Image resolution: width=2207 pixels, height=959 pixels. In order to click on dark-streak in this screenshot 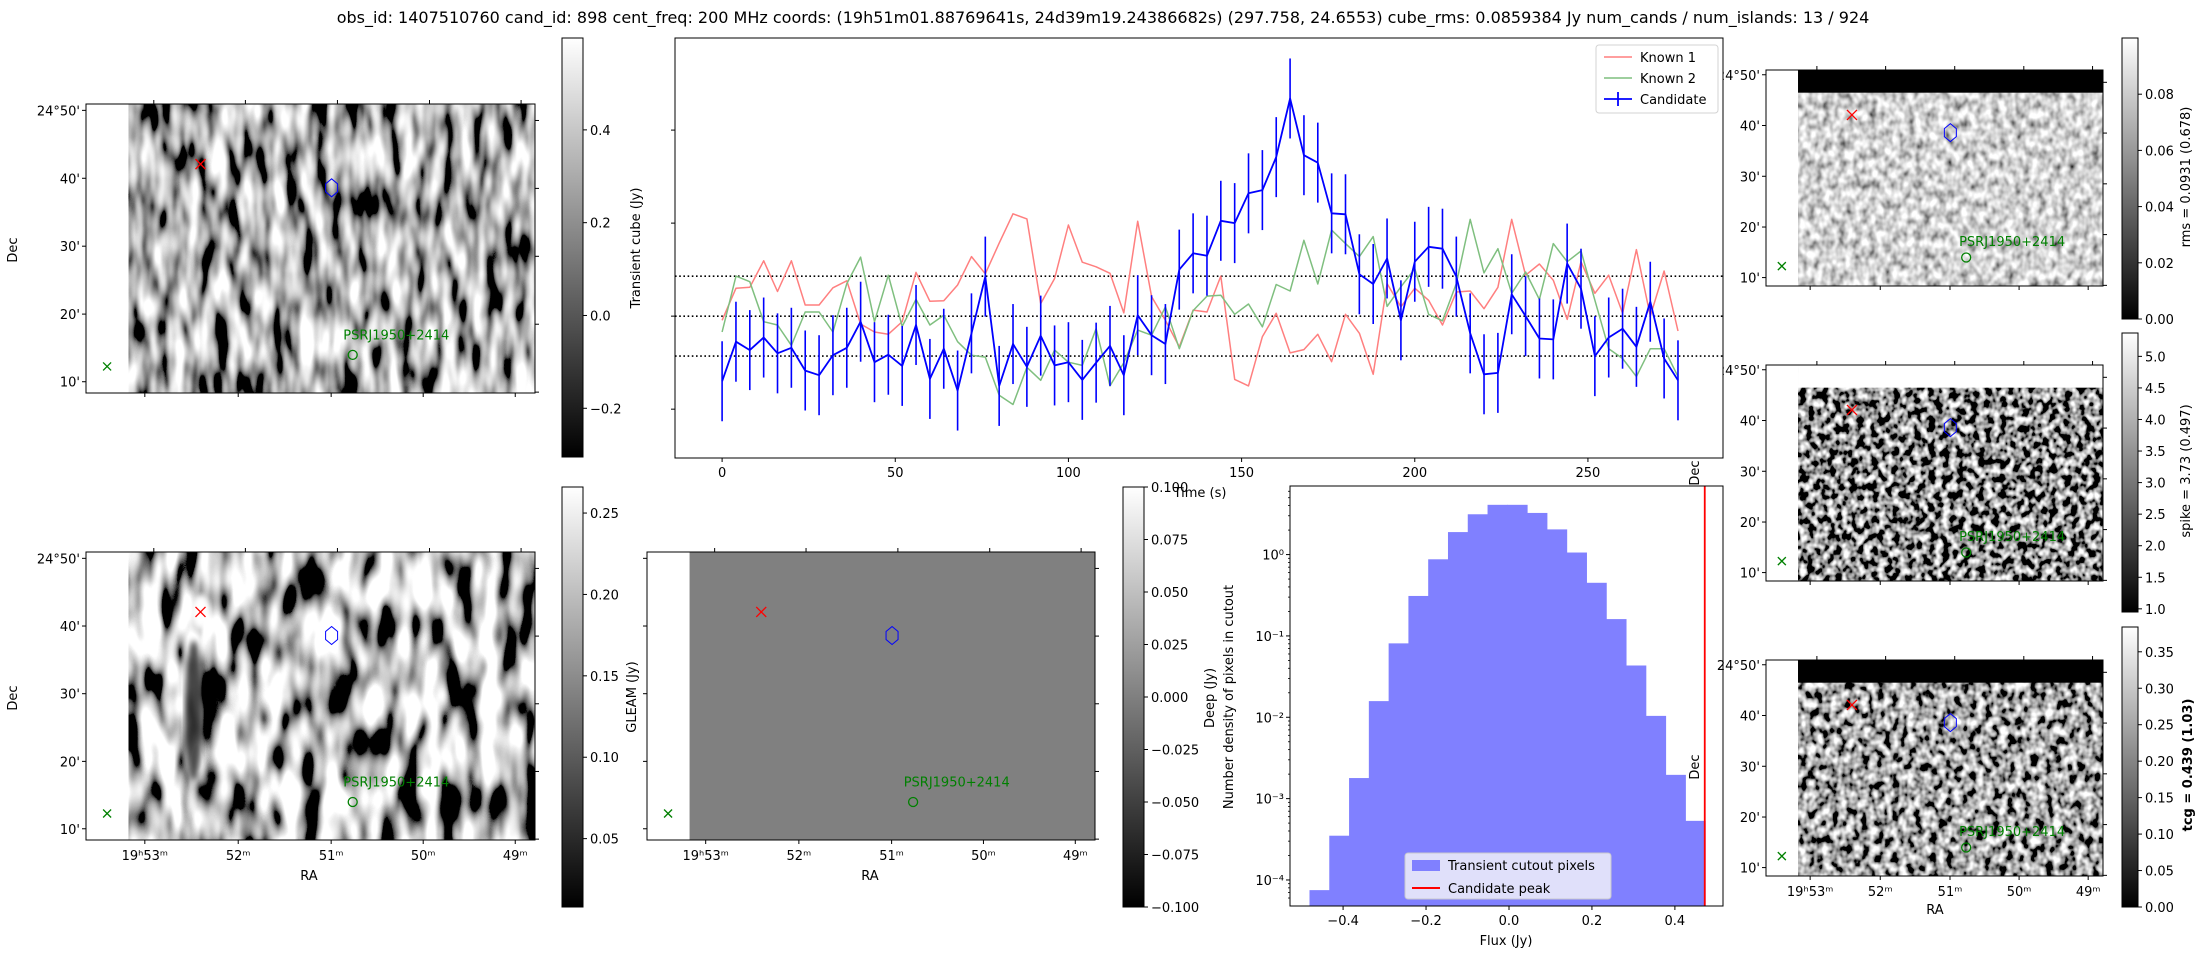, I will do `click(193, 710)`.